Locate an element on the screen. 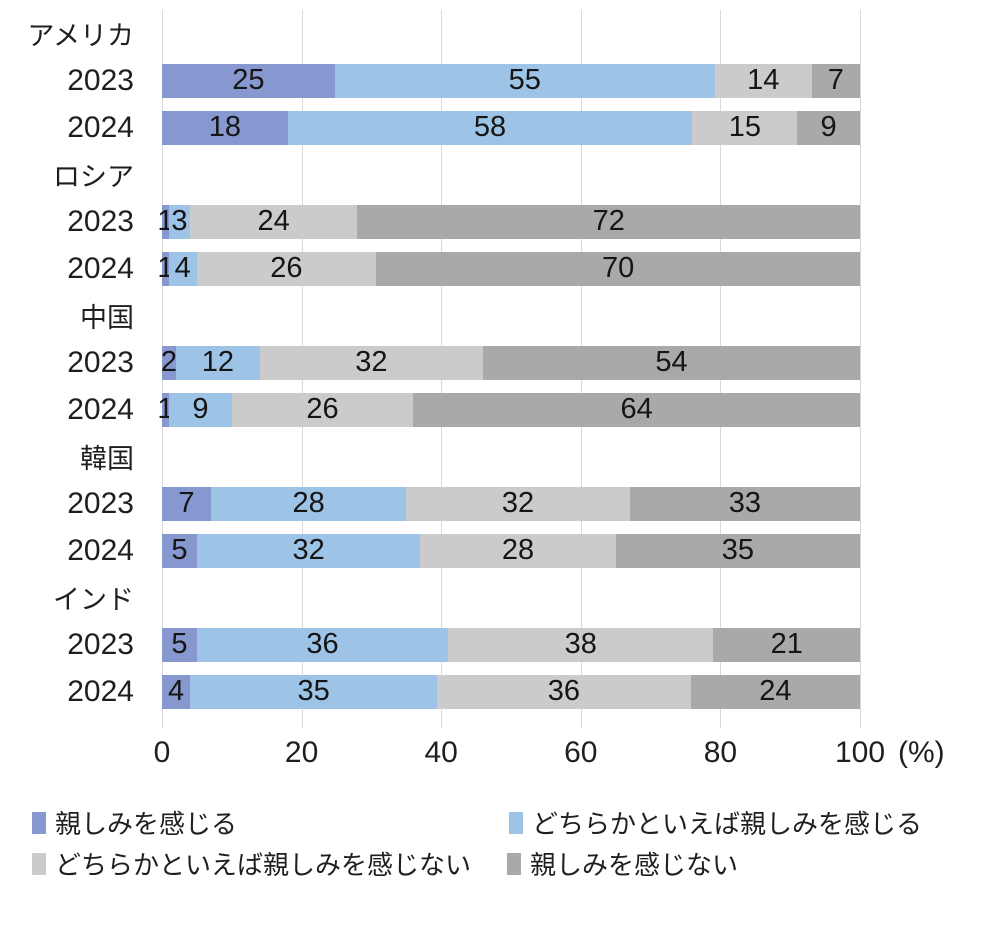 The image size is (1000, 930). segment-value-label: 32 is located at coordinates (371, 362).